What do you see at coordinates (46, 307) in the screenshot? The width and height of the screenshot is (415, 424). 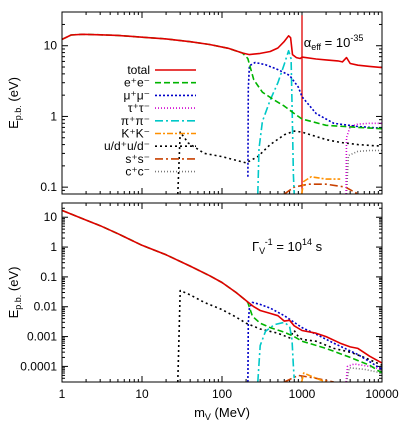 I see `y-tick-label: 0.01` at bounding box center [46, 307].